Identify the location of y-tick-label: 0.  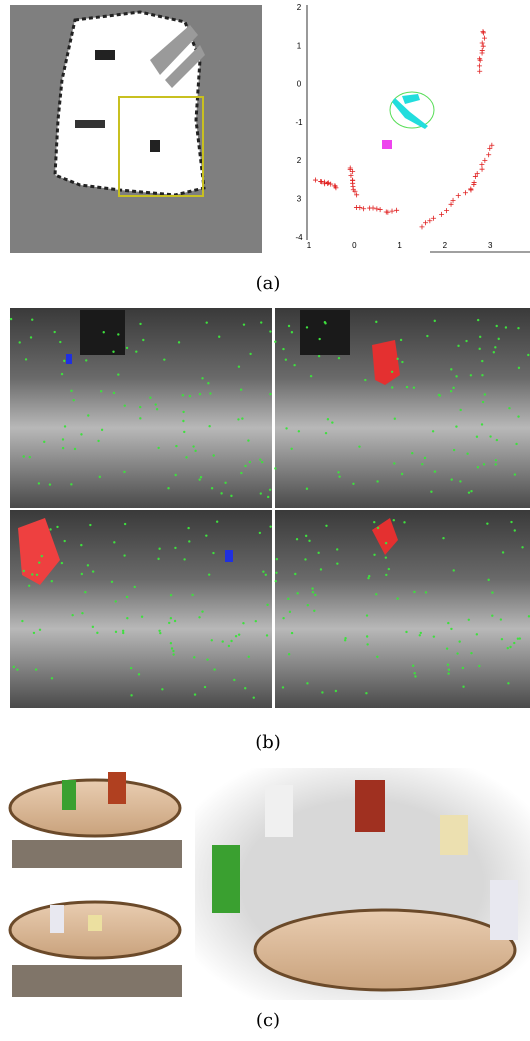
(299, 84).